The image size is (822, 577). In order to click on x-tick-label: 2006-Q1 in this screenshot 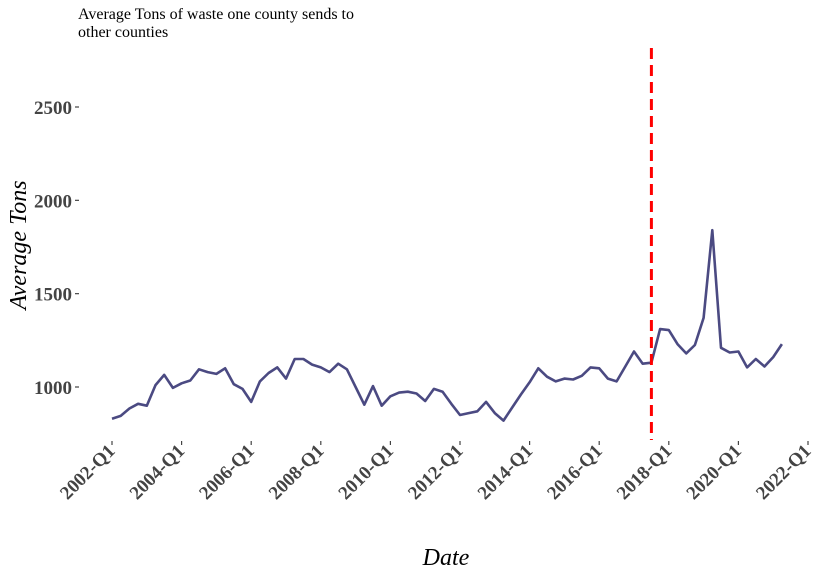, I will do `click(226, 472)`.